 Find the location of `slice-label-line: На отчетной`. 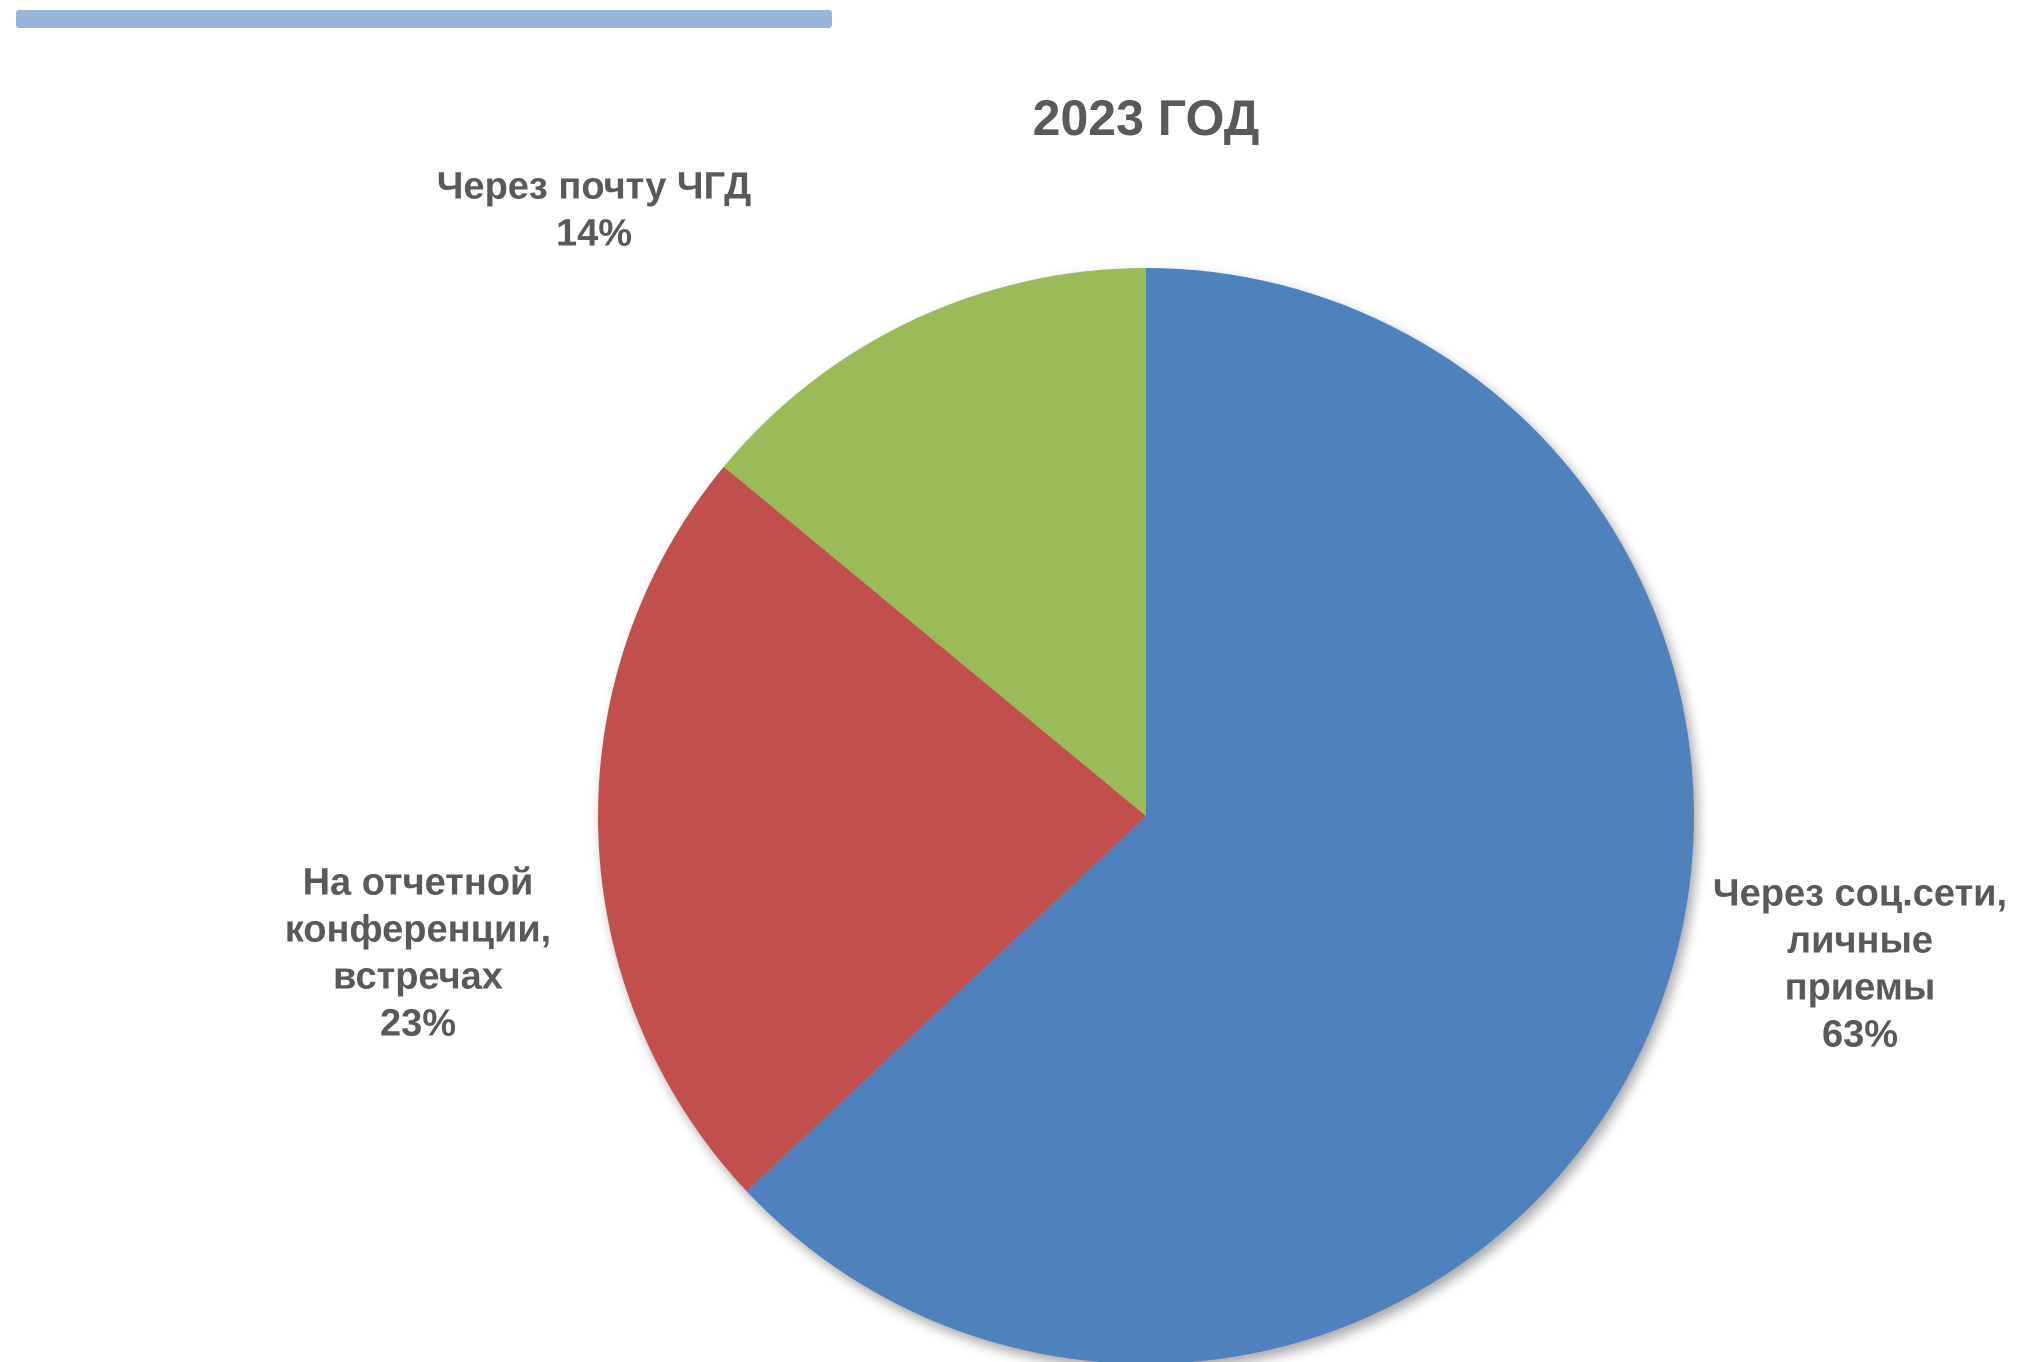

slice-label-line: На отчетной is located at coordinates (418, 883).